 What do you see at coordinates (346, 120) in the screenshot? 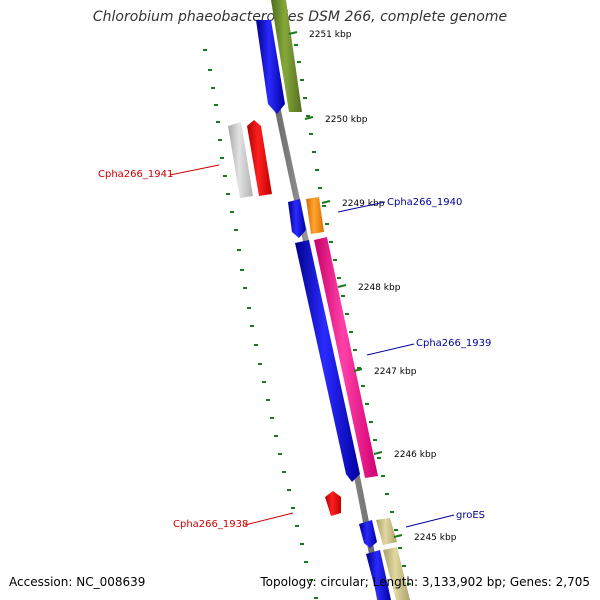
I see `tick-label: 2250 kbp` at bounding box center [346, 120].